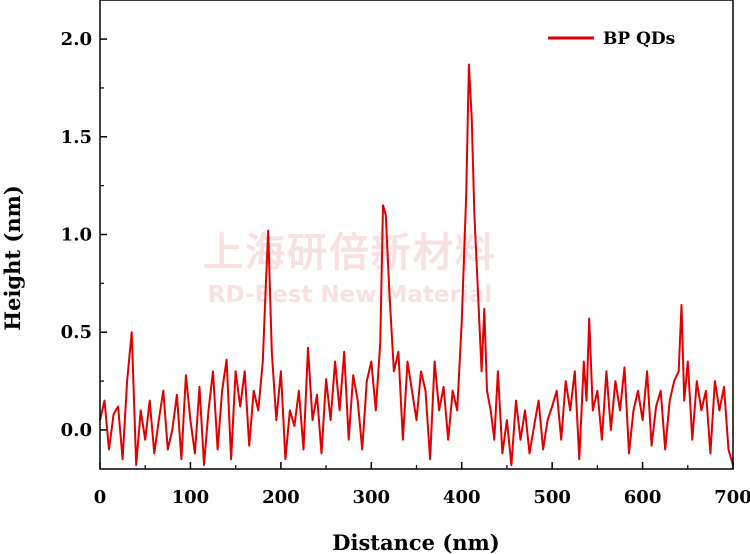 Image resolution: width=750 pixels, height=554 pixels. What do you see at coordinates (552, 497) in the screenshot?
I see `x-tick-label: 500` at bounding box center [552, 497].